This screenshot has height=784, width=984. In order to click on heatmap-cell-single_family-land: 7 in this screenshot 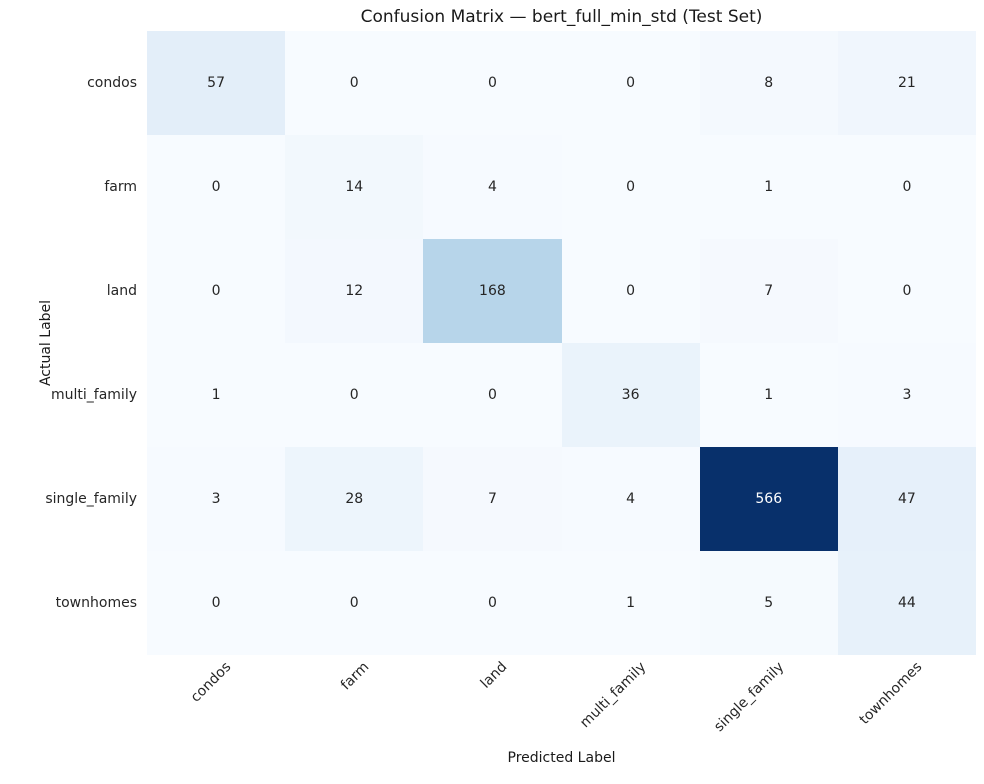, I will do `click(492, 499)`.